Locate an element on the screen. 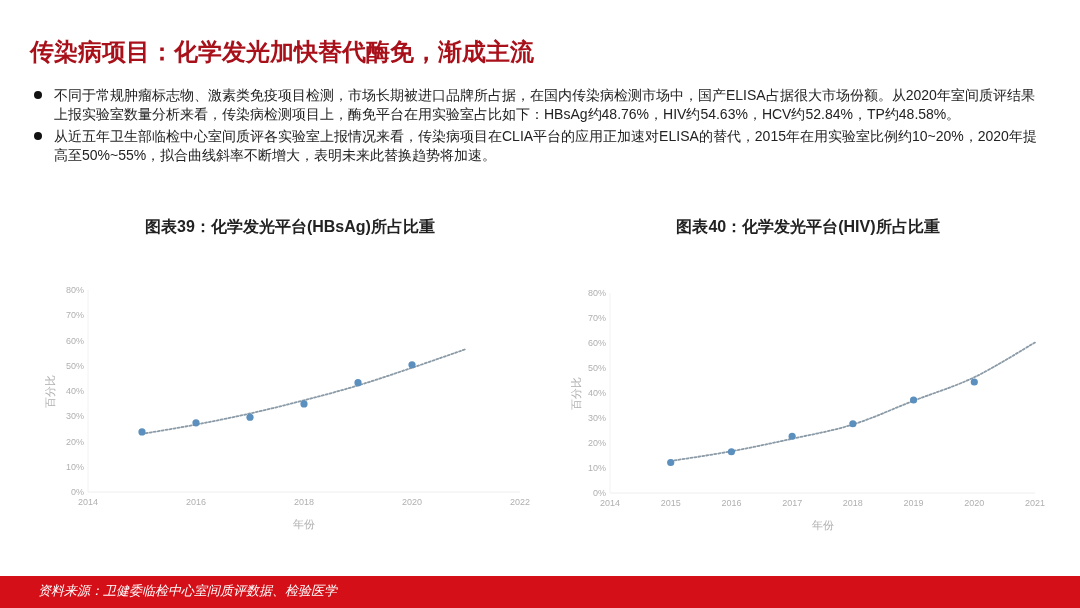 This screenshot has width=1080, height=608. text: 从近五年卫生部临检中心室间质评各实验室上报情况来看，传染病项目在CLIA平台的应用正加速对ELISA的替代，2015年在用实验室比例约10~20%，2020年提高至50%~55%，拟合曲线斜率不断增大，表明未来此替换趋势将加速。 is located at coordinates (546, 146).